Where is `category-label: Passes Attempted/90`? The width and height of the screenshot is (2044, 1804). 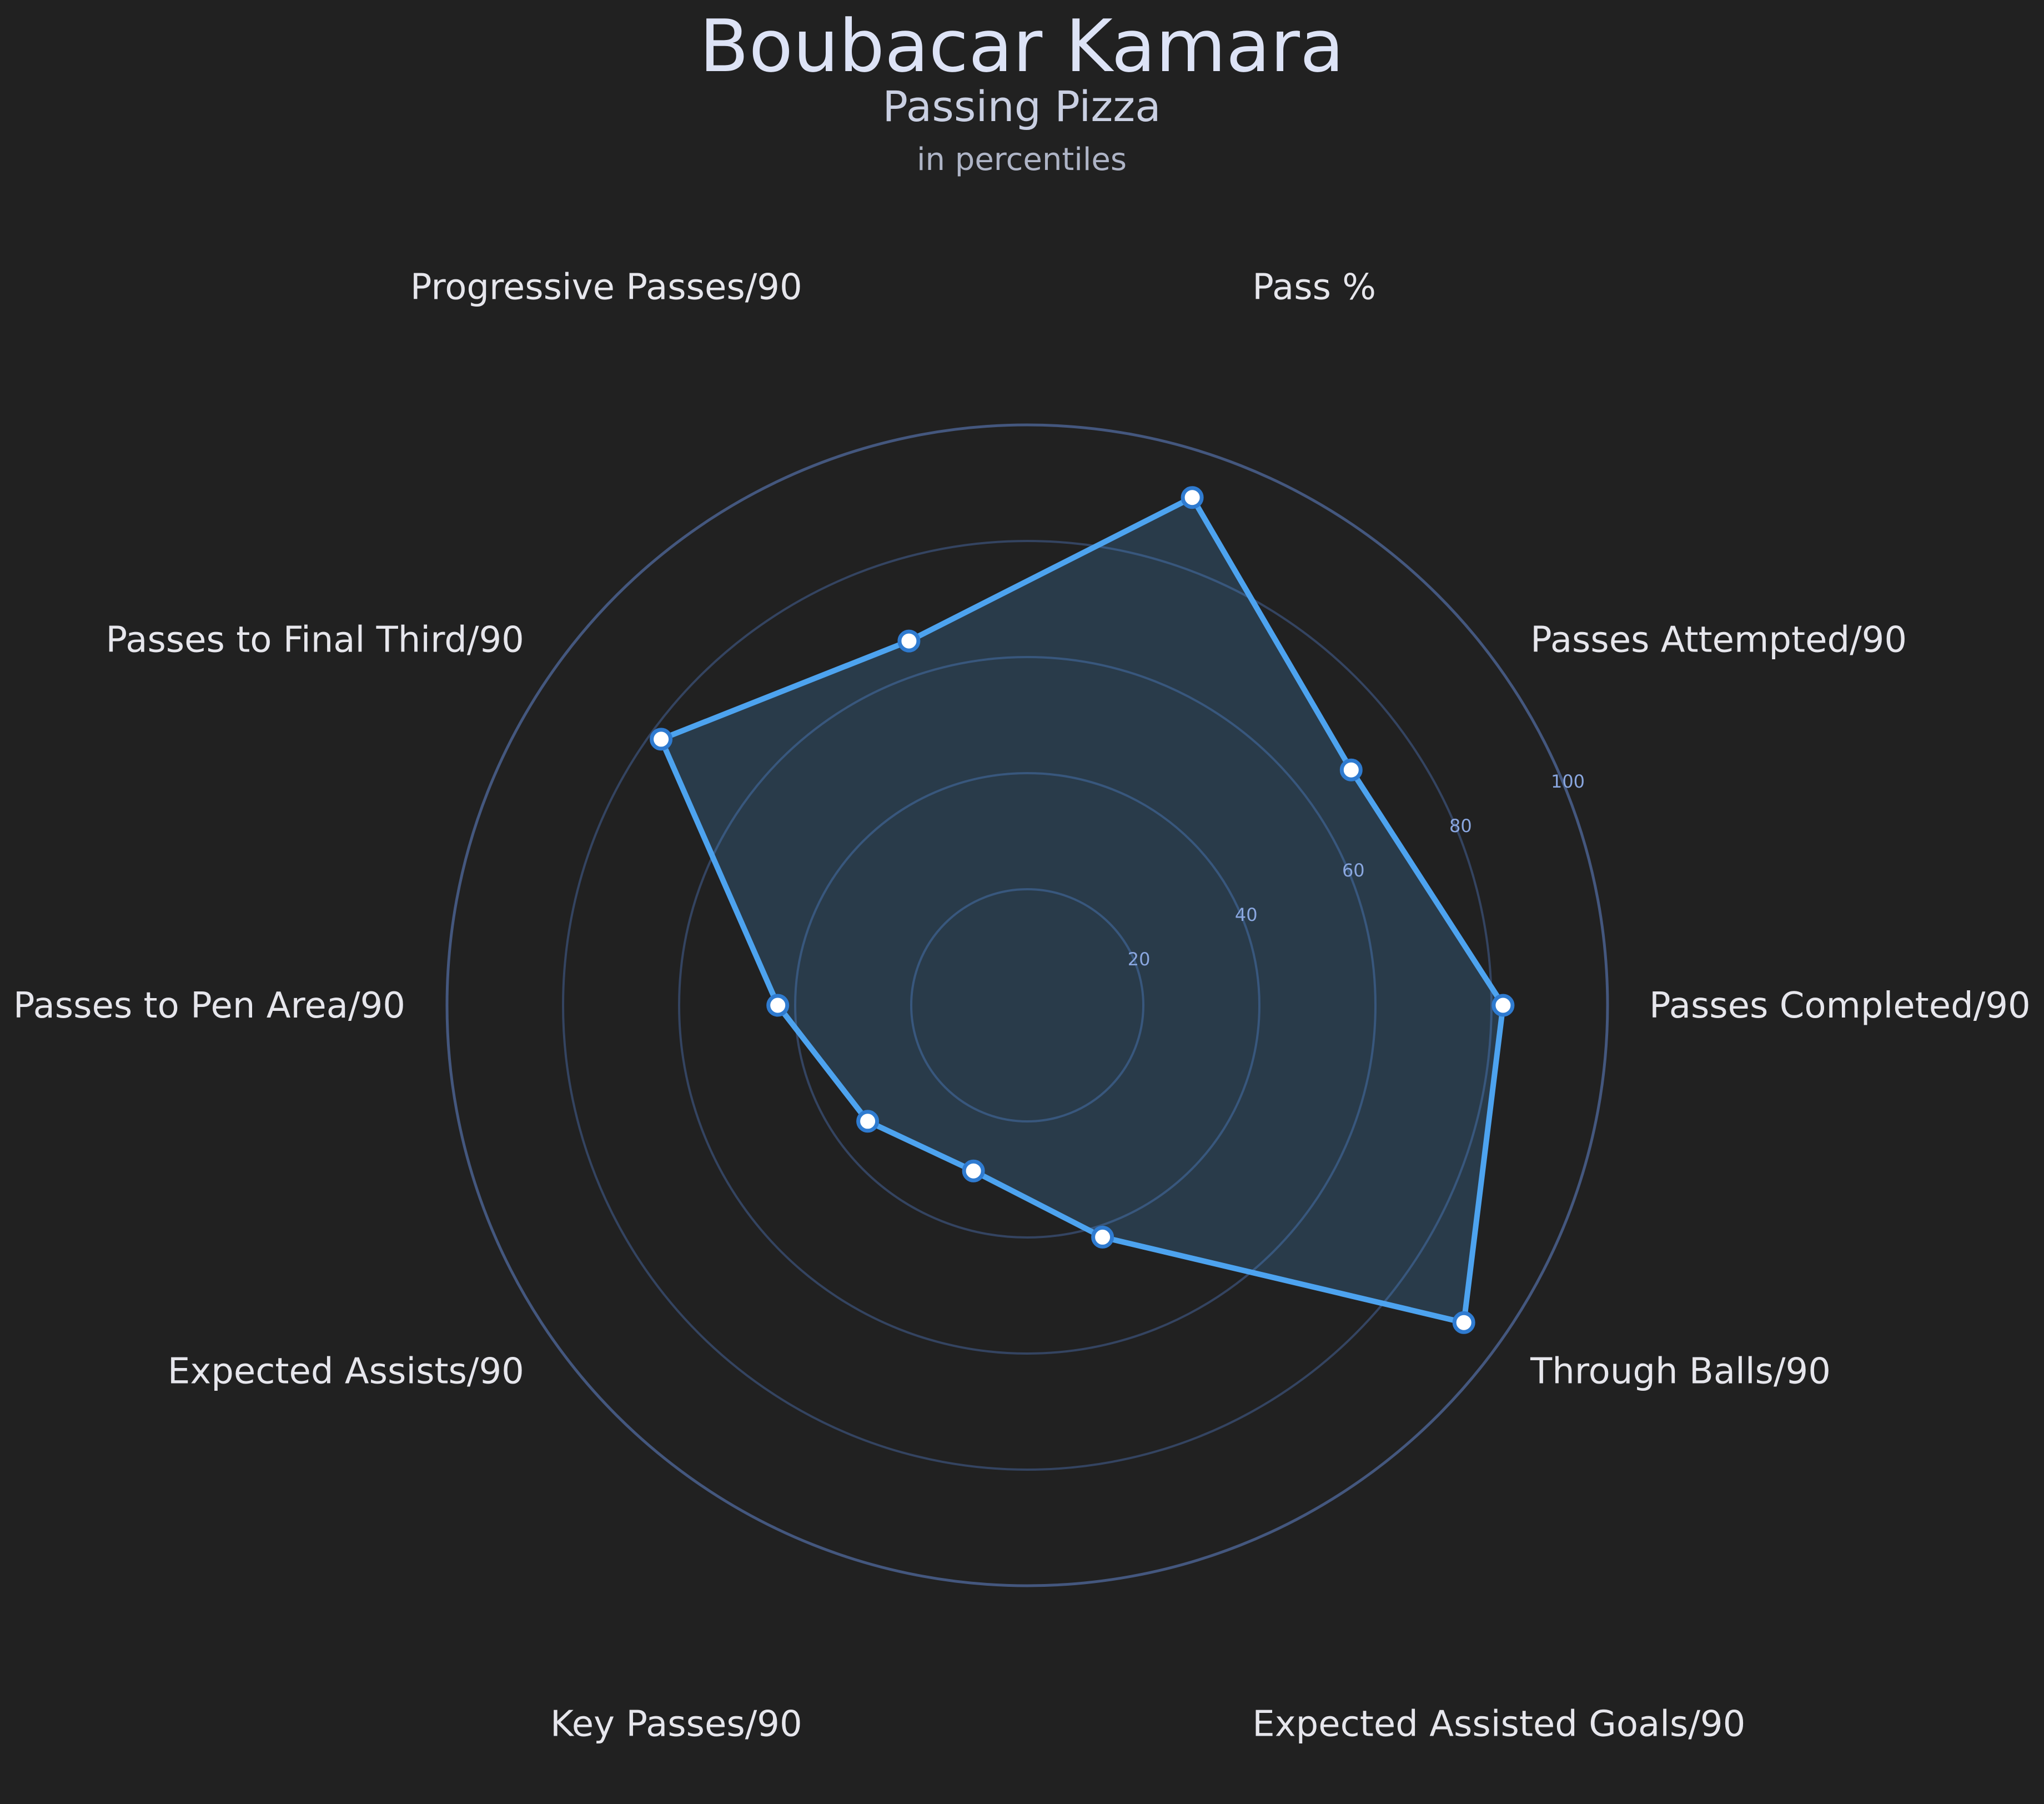
category-label: Passes Attempted/90 is located at coordinates (1719, 640).